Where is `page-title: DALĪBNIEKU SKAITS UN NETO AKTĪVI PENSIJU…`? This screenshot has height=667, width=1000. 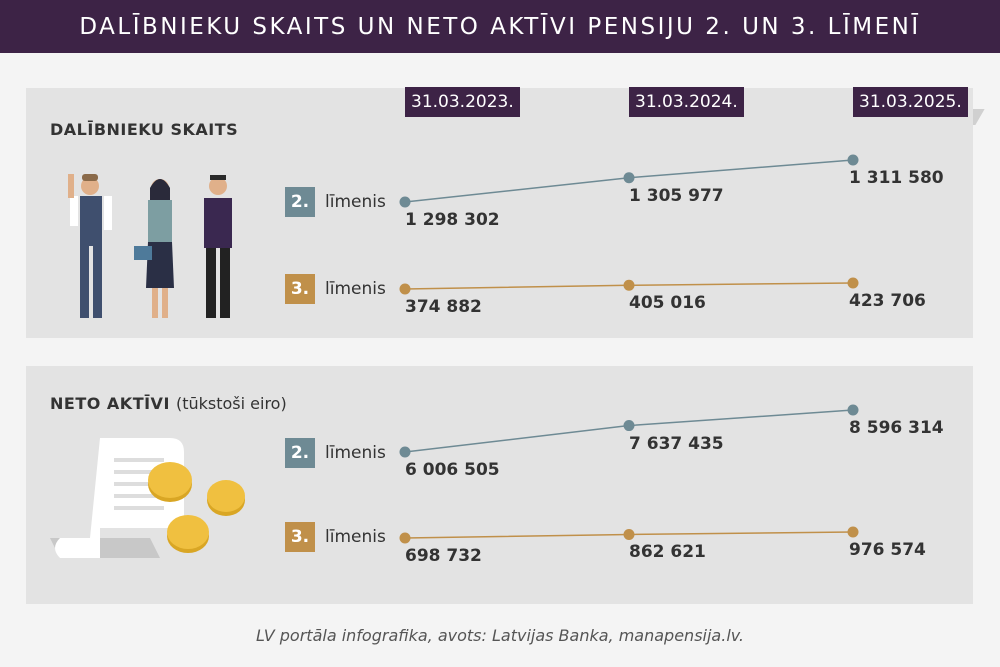
page-title: DALĪBNIEKU SKAITS UN NETO AKTĪVI PENSIJU… is located at coordinates (500, 26).